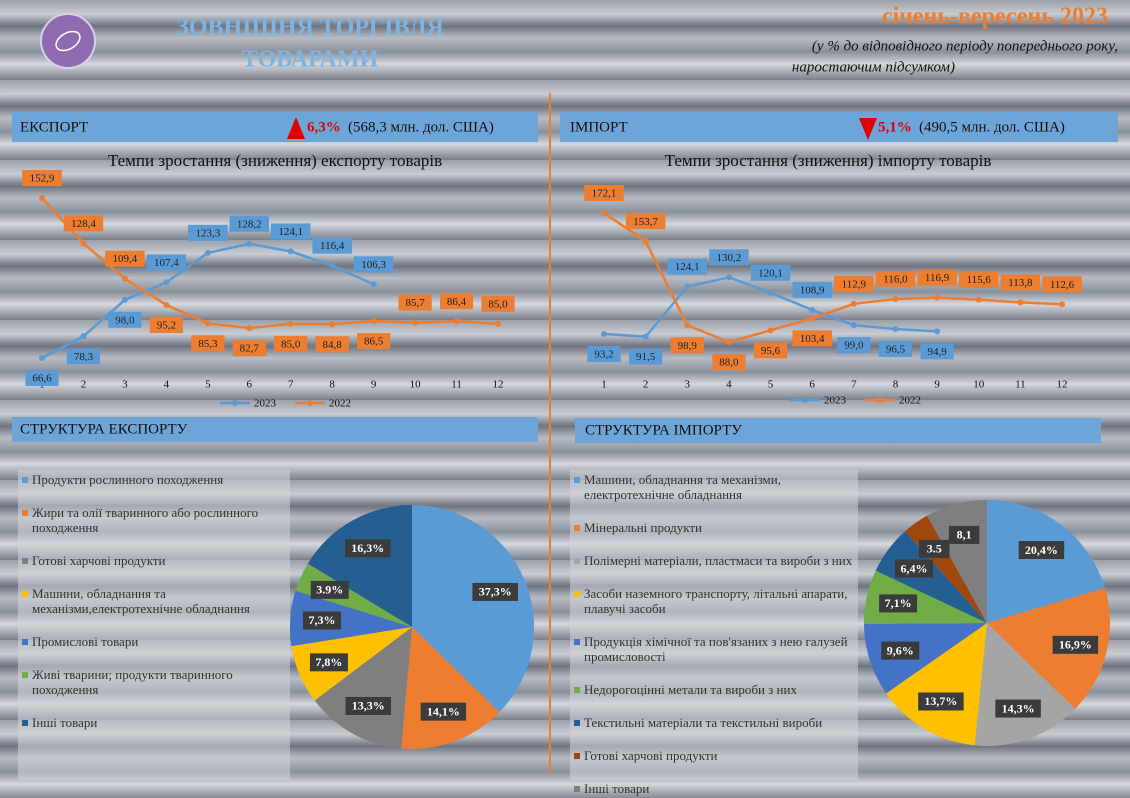  What do you see at coordinates (599, 127) in the screenshot?
I see `summary-label: ІМПОРТ` at bounding box center [599, 127].